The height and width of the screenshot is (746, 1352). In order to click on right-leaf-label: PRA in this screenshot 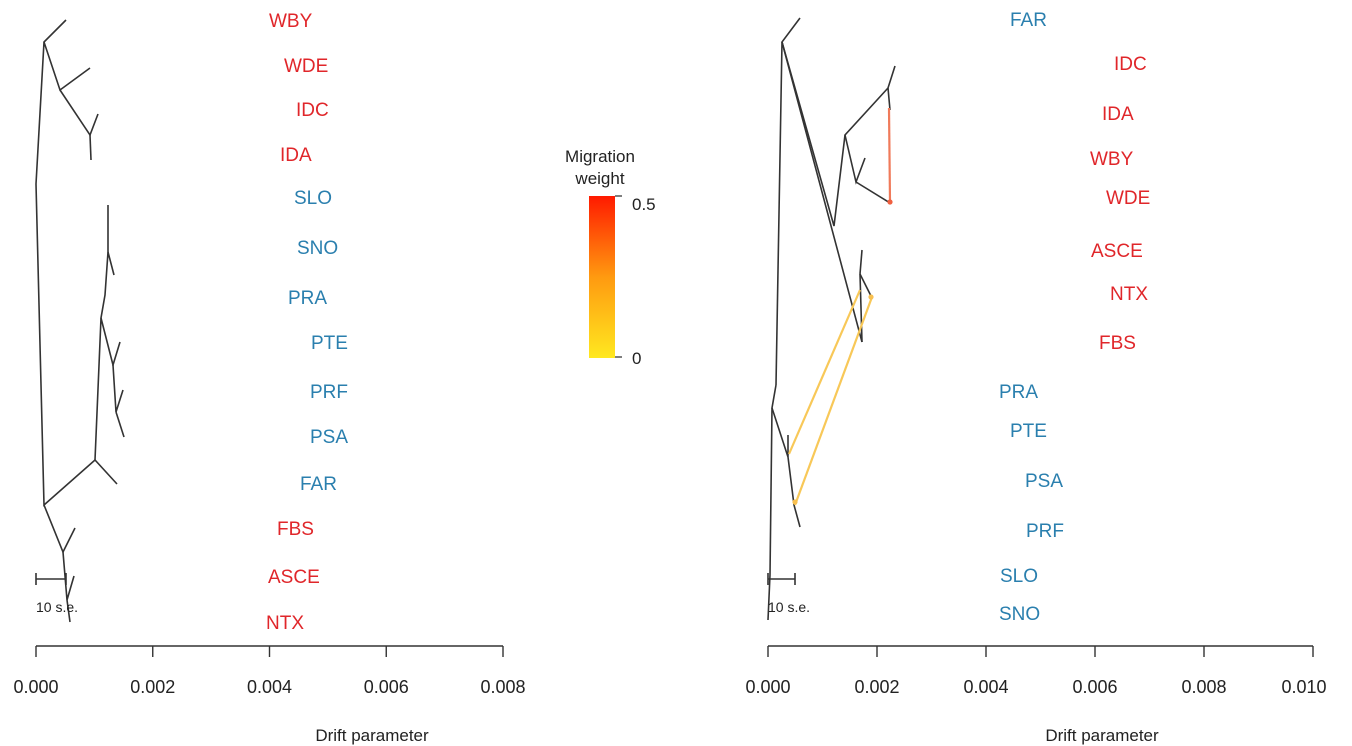, I will do `click(1018, 392)`.